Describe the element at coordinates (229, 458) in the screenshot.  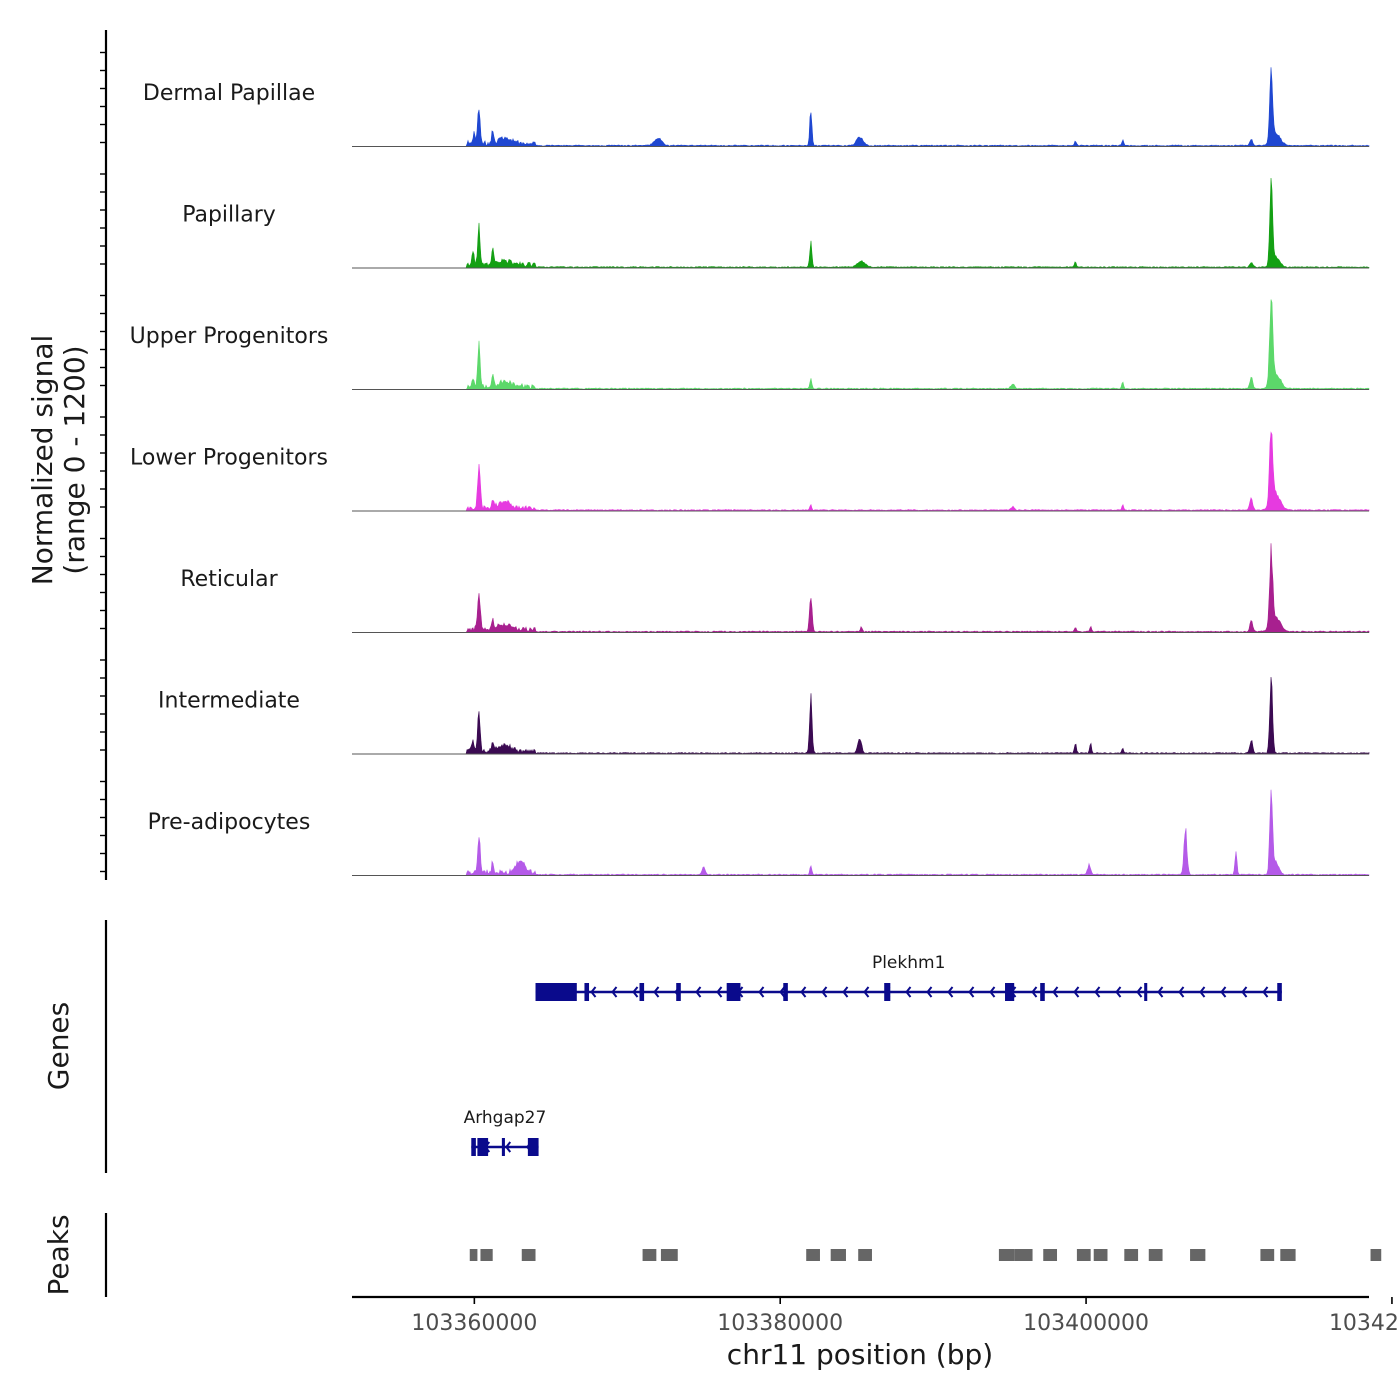
I see `track-label: Lower Progenitors` at that location.